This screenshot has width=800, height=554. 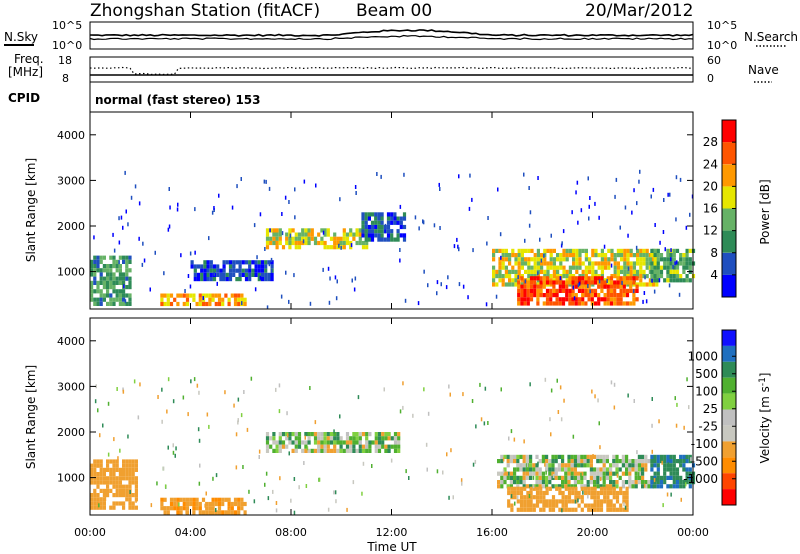 I want to click on nsky-trace, so click(x=391, y=33).